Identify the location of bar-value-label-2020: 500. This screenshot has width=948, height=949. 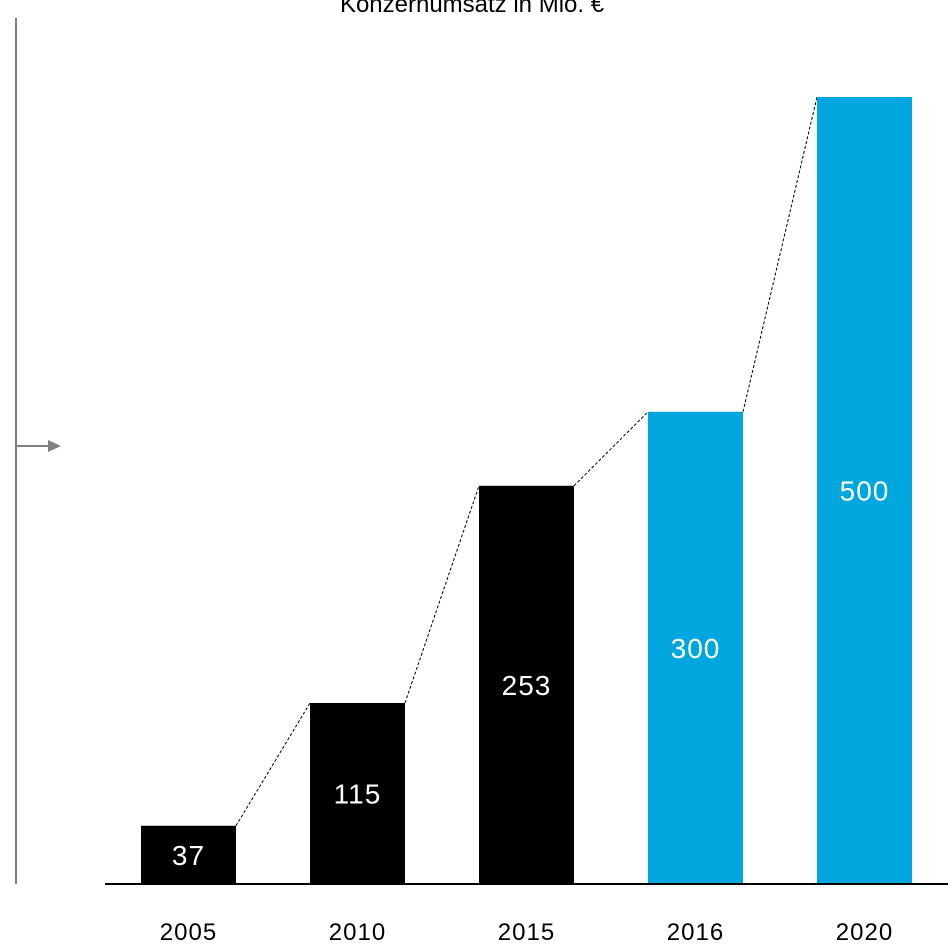
(865, 491).